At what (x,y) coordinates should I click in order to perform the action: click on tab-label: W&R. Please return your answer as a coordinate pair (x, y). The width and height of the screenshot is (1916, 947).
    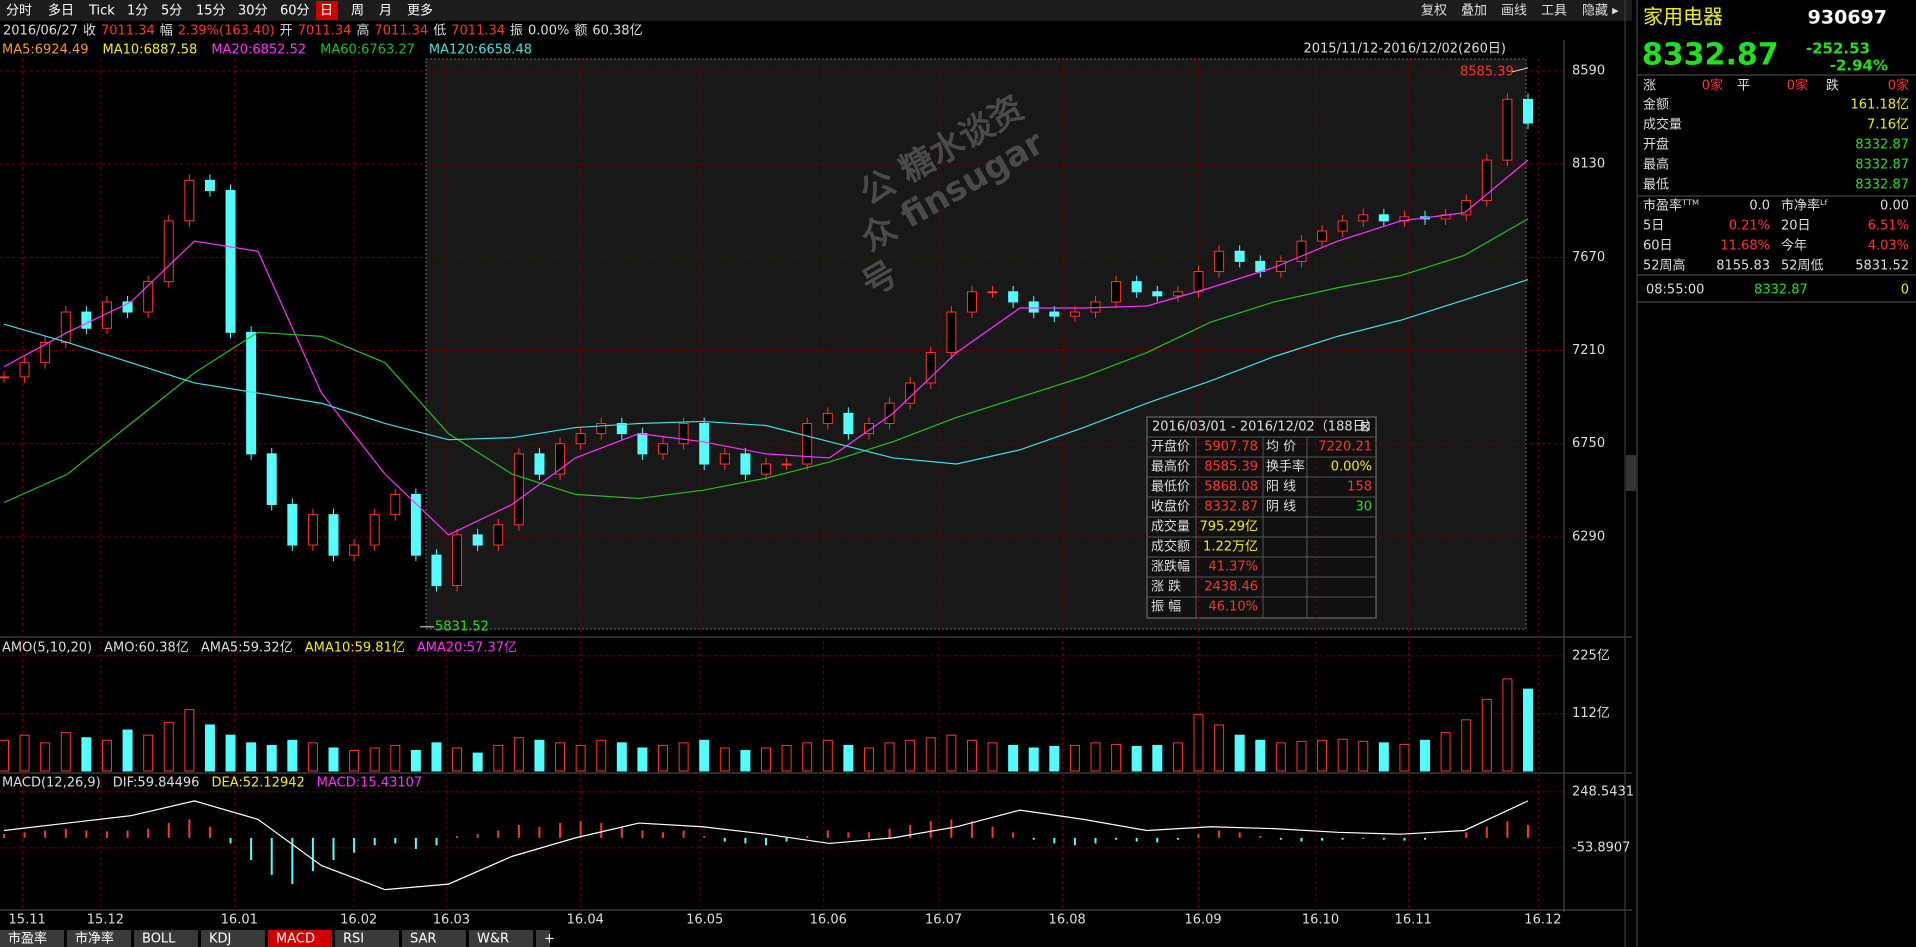
    Looking at the image, I should click on (493, 939).